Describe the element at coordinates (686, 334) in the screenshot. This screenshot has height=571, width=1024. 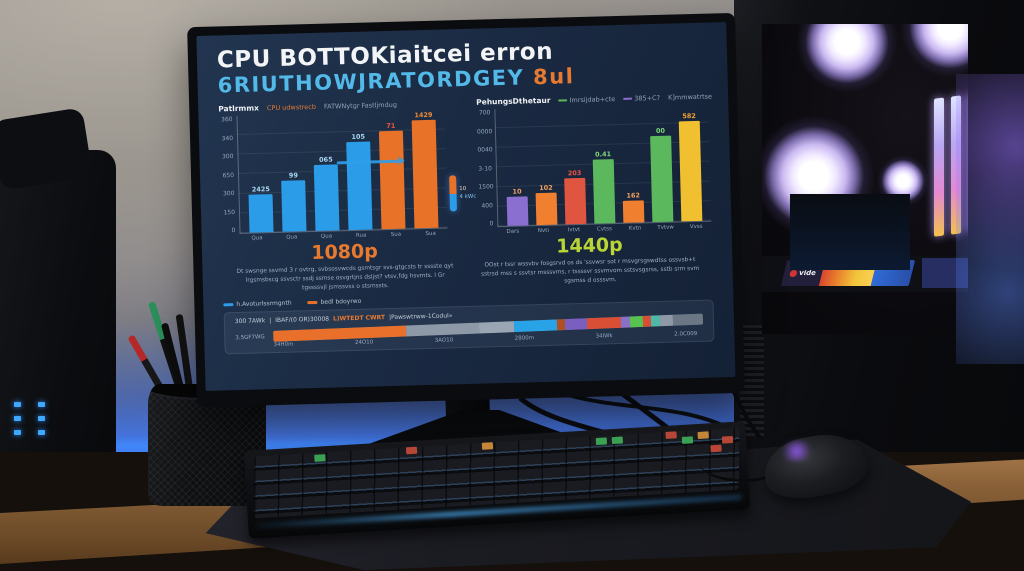
I see `stack-tick: 2.0C009` at that location.